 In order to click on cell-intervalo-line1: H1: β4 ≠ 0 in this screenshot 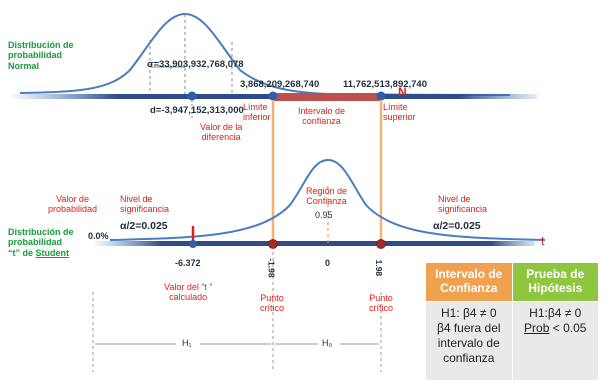, I will do `click(468, 313)`.